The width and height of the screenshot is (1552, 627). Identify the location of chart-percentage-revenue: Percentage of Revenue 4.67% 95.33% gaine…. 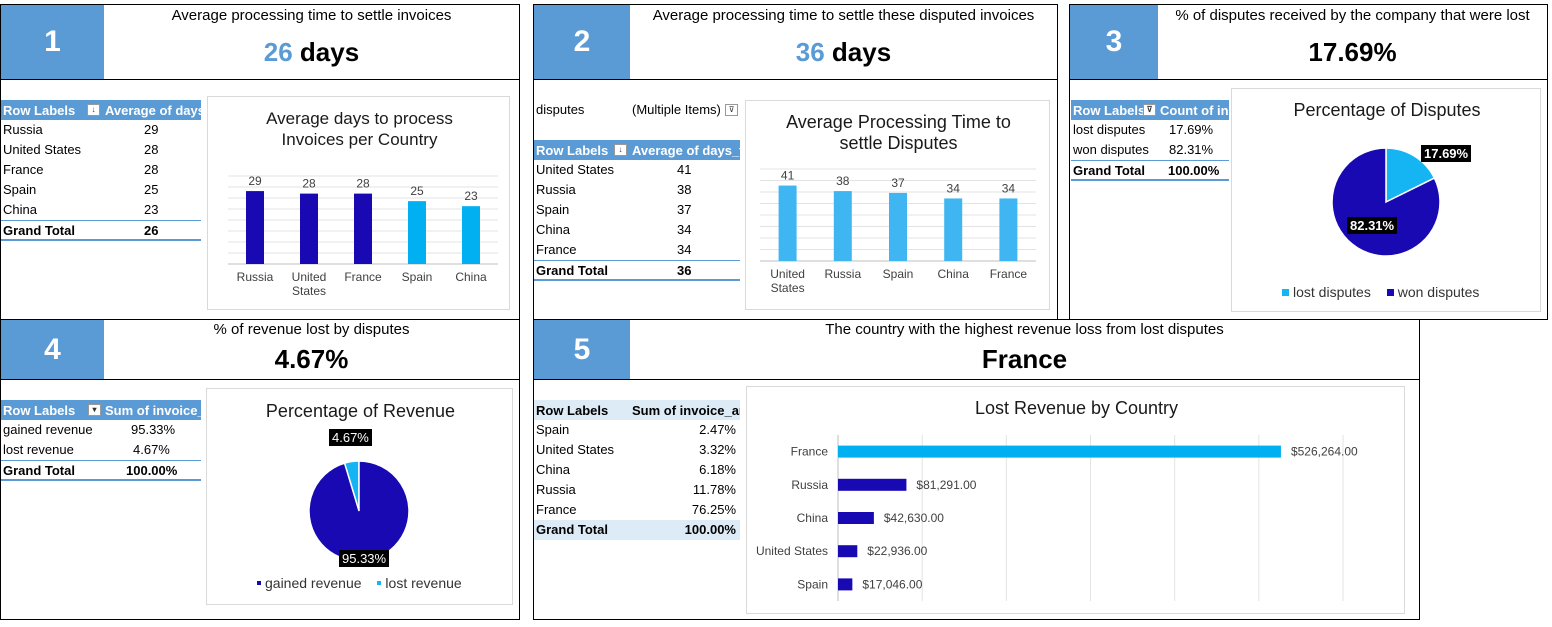
(359, 496).